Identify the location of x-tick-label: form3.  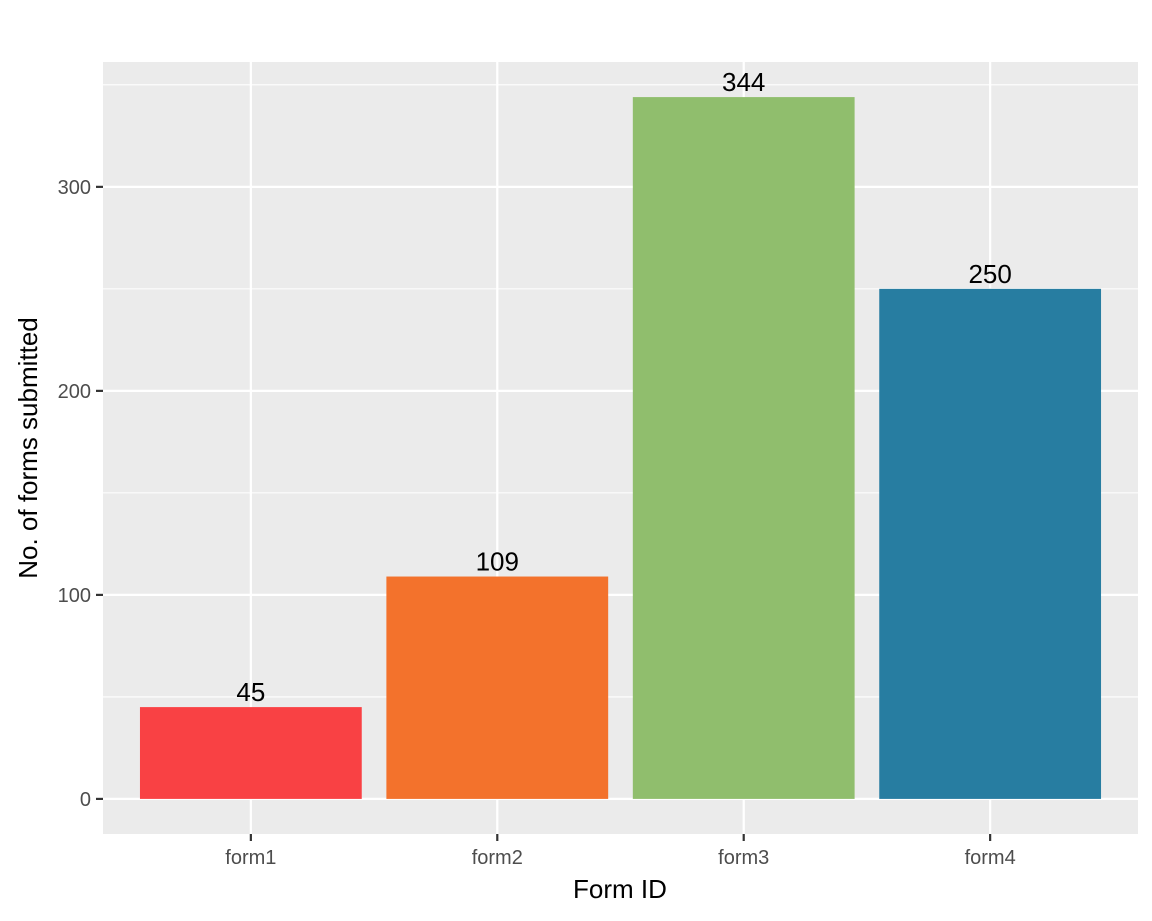
(743, 858).